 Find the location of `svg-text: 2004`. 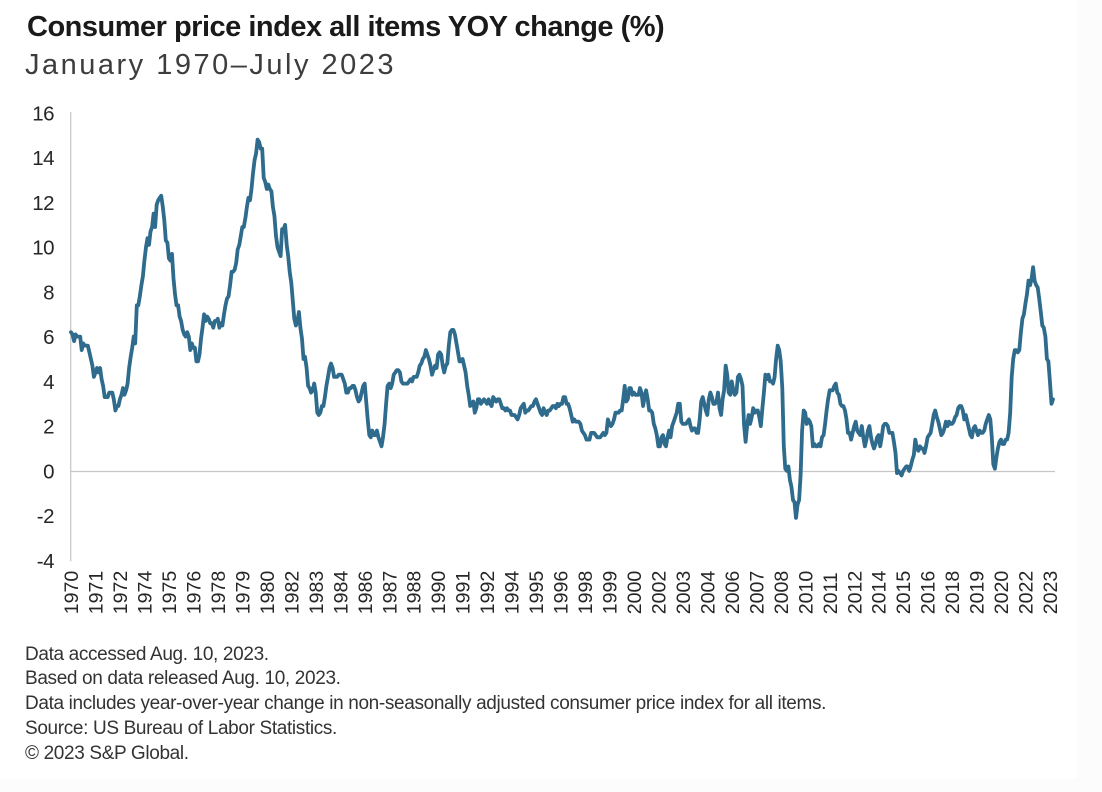

svg-text: 2004 is located at coordinates (708, 593).